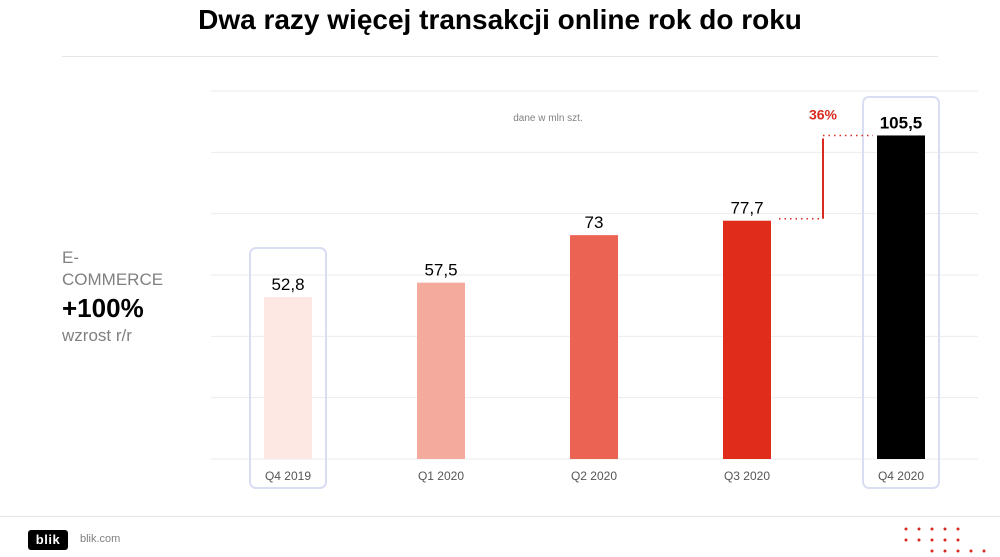 This screenshot has width=1000, height=557. I want to click on data-label: 105,5, so click(901, 122).